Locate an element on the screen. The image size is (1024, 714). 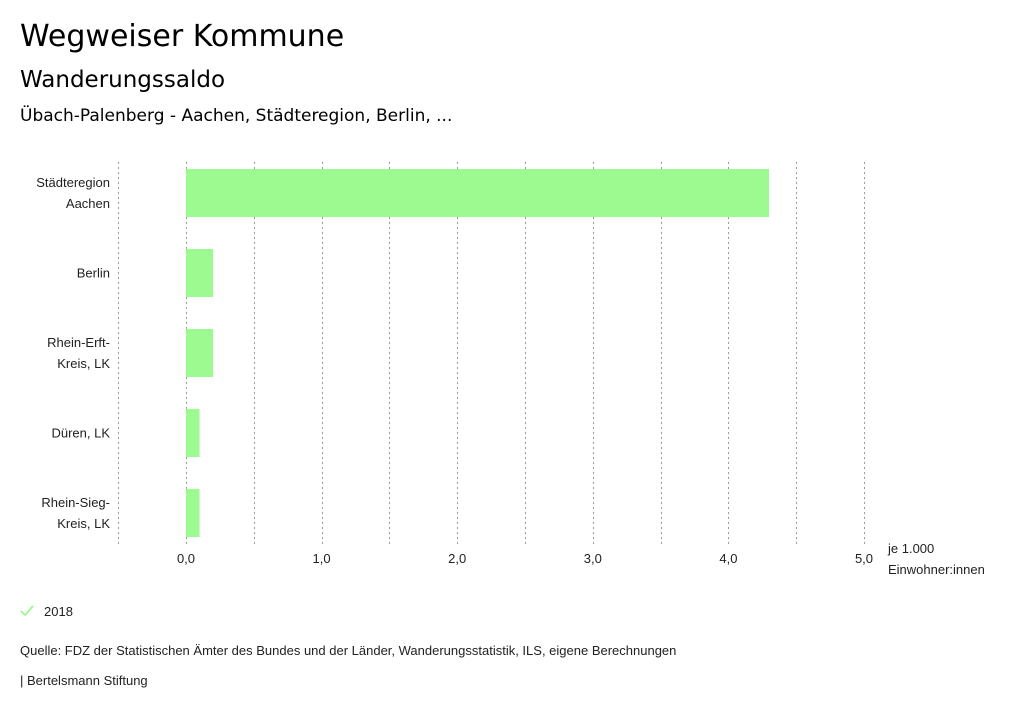
legend: 2018 is located at coordinates (46, 611).